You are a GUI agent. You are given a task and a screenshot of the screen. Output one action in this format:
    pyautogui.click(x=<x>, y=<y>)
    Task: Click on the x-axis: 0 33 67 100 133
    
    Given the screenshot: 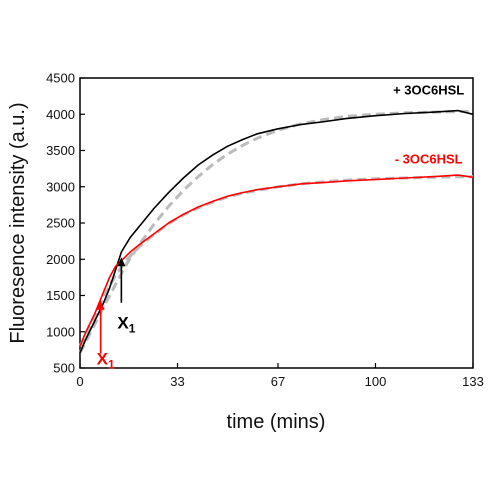 What is the action you would take?
    pyautogui.click(x=280, y=376)
    